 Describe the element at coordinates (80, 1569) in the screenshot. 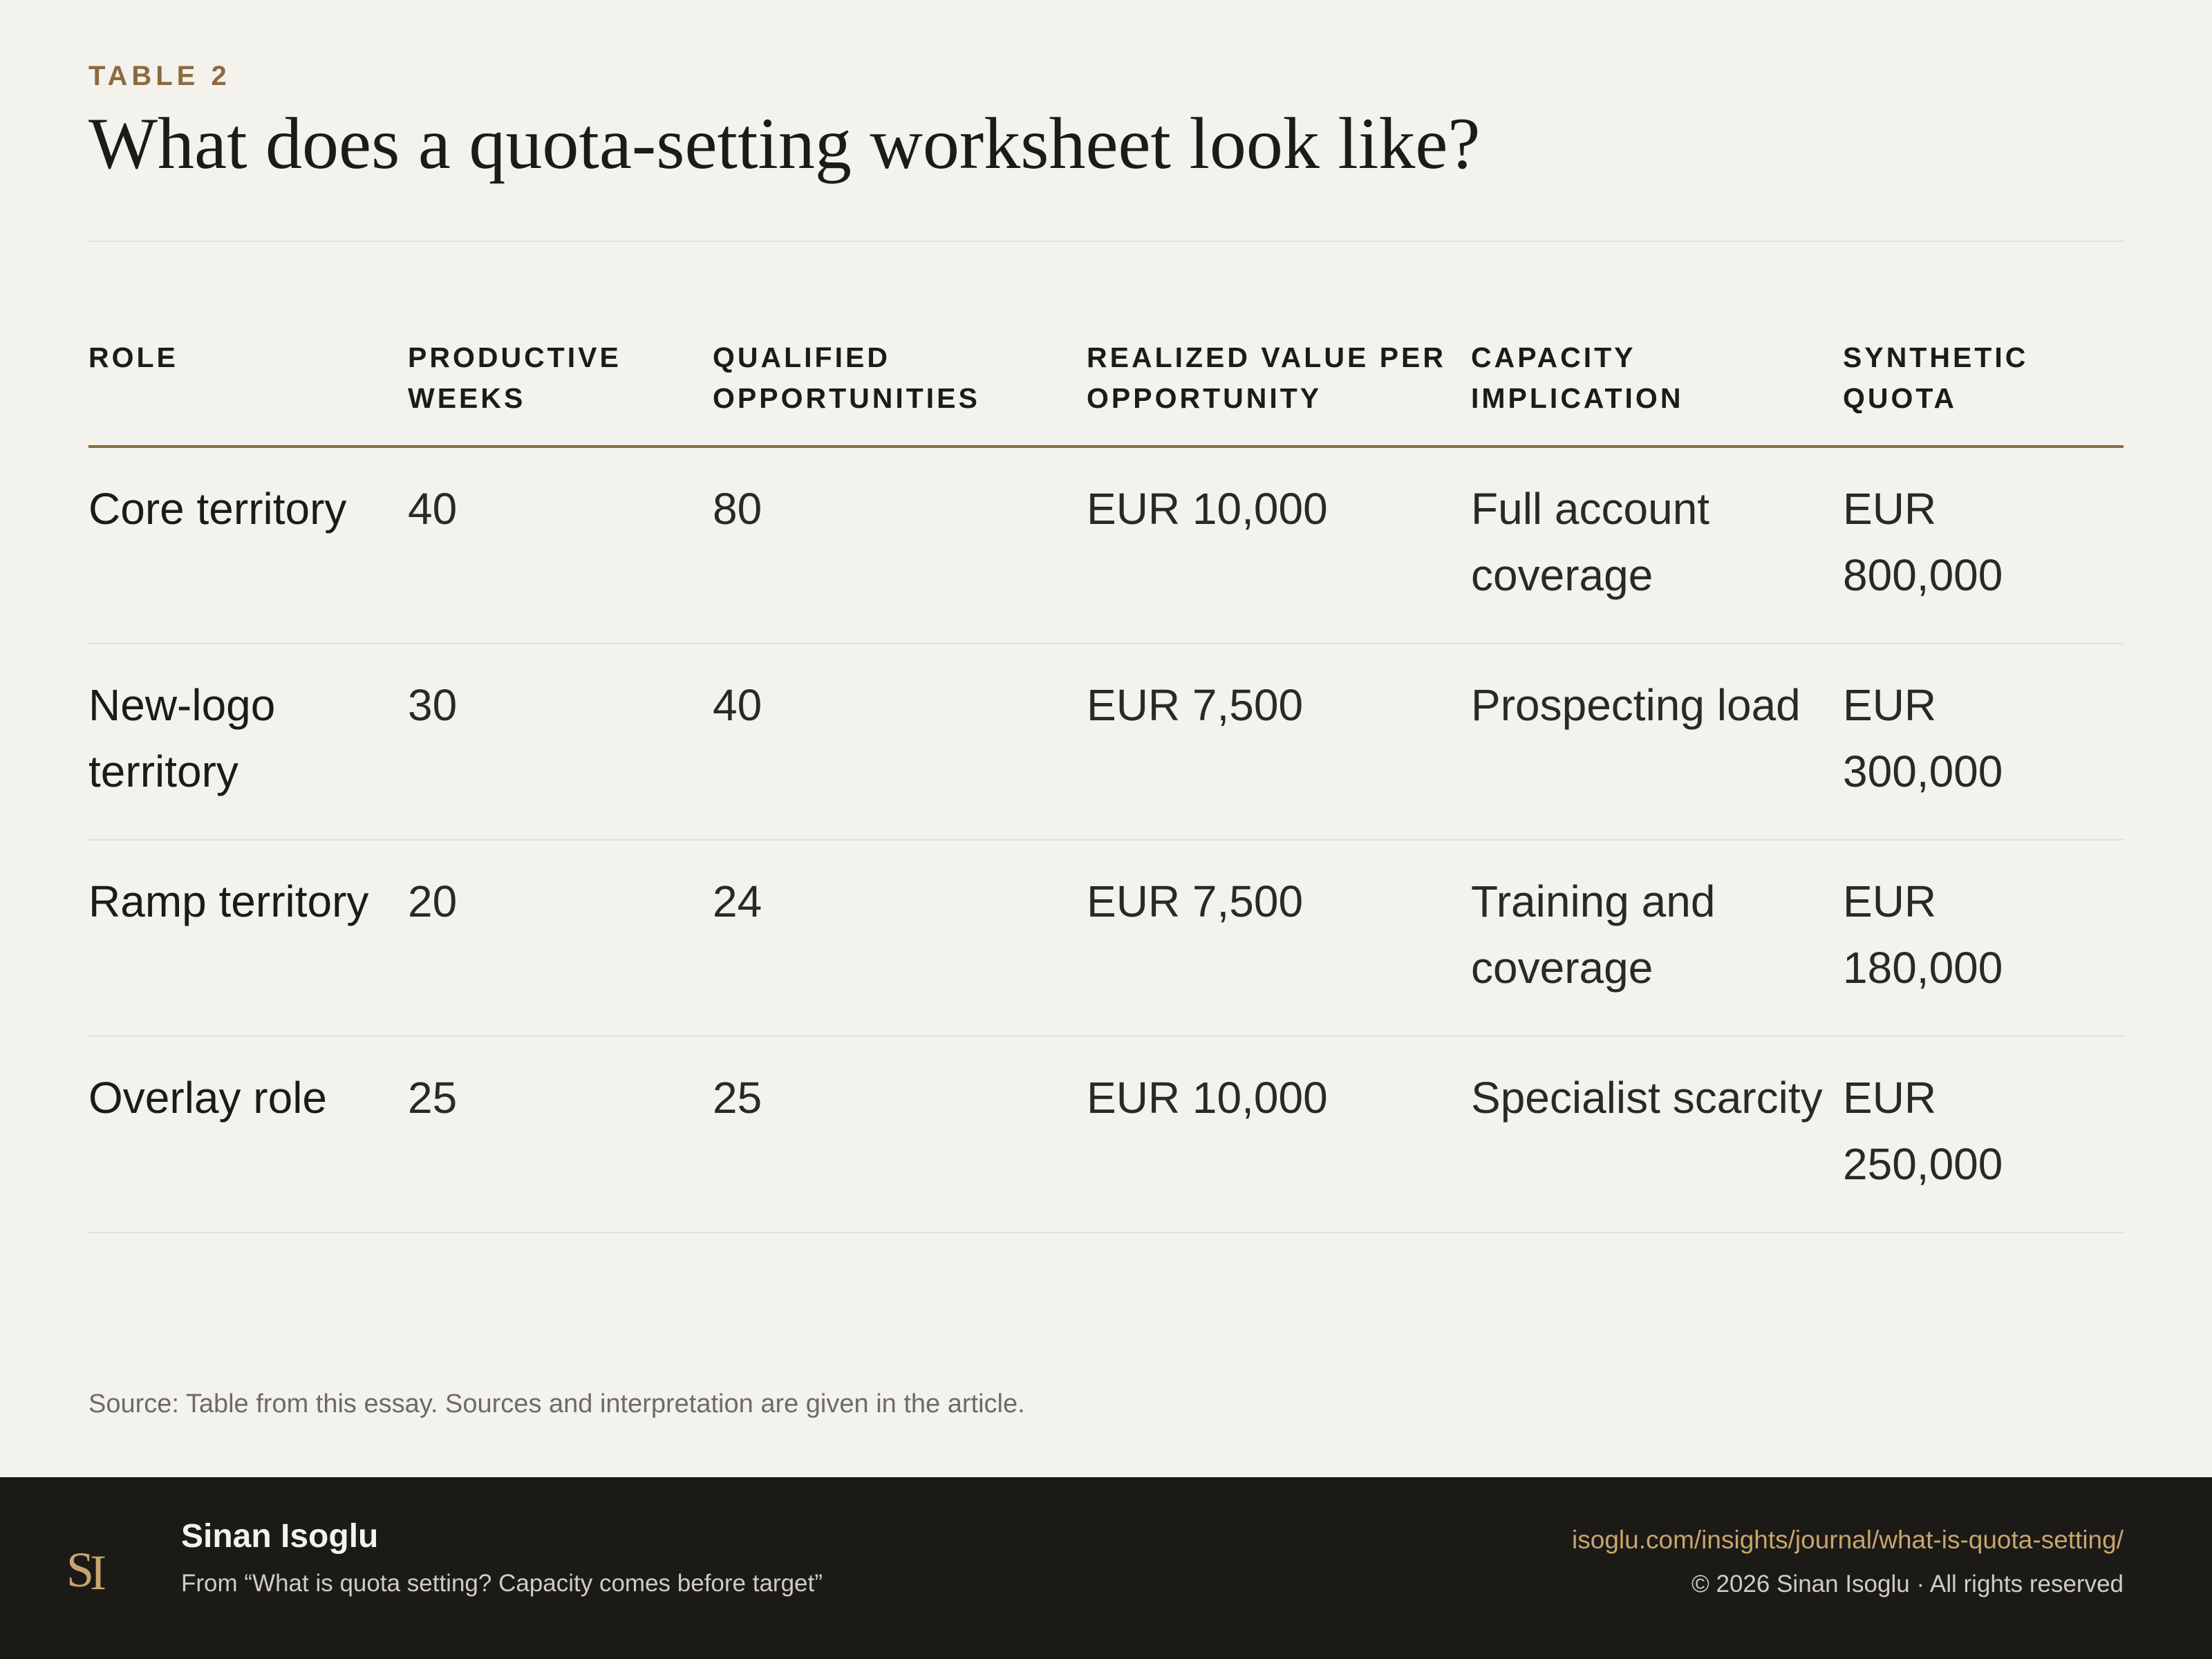

I see `logo-letter-s: S` at that location.